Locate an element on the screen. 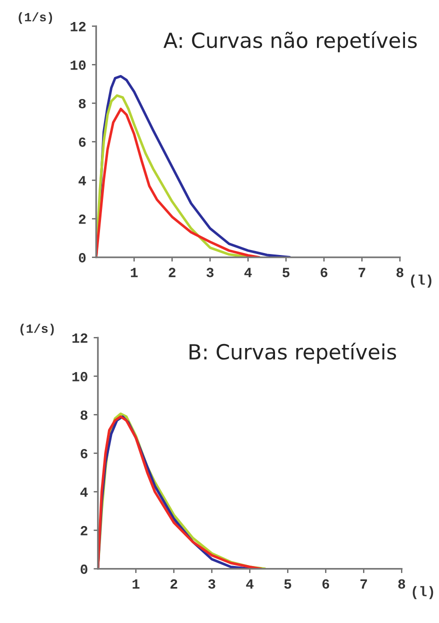 The width and height of the screenshot is (439, 623). chart-title: A: Curvas não repetíveis is located at coordinates (290, 41).